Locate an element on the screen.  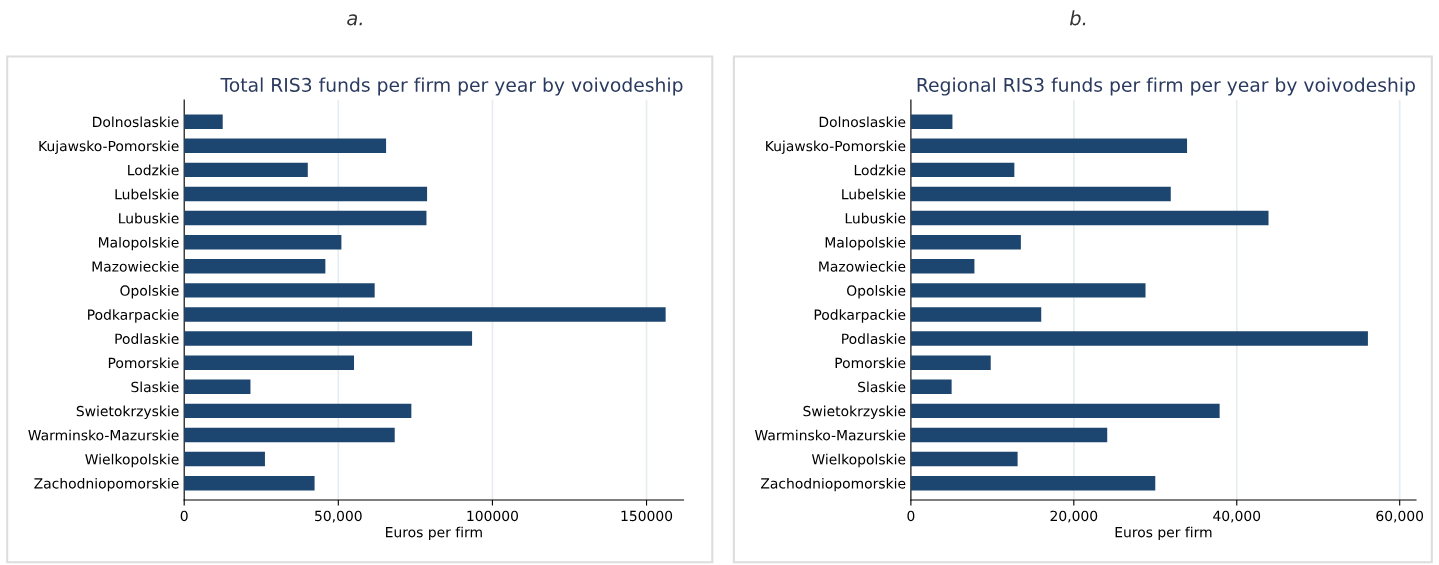
x-tick-label: 40,000 is located at coordinates (1237, 516).